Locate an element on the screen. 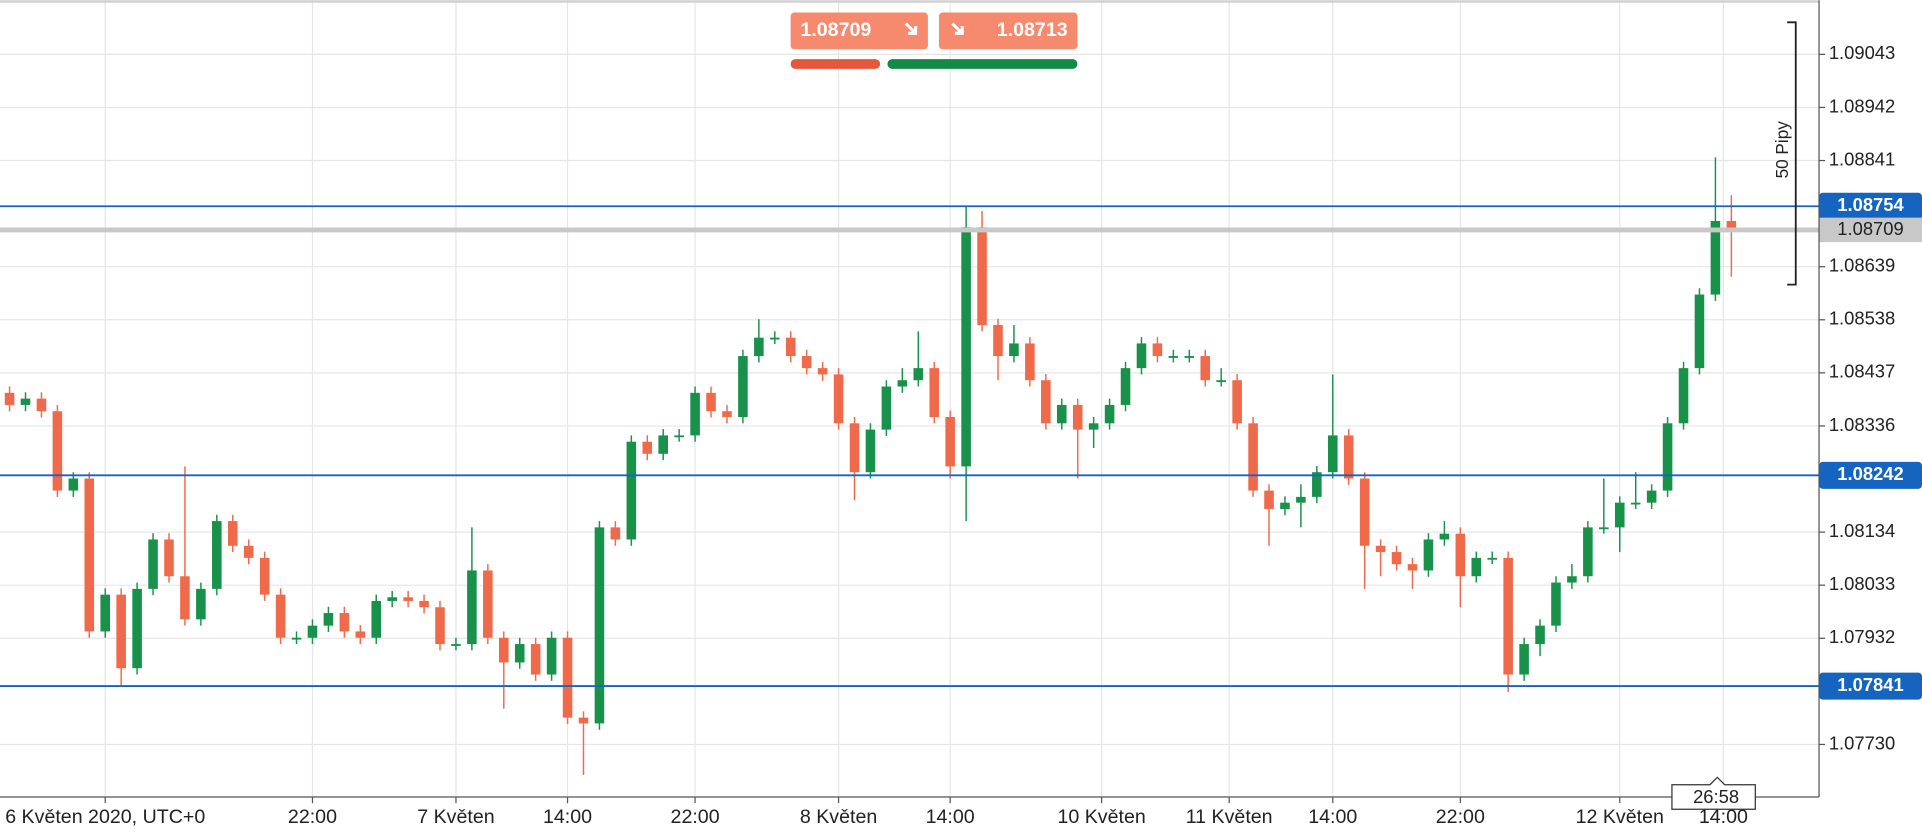  y-tick-label: 1.08336 is located at coordinates (1862, 424).